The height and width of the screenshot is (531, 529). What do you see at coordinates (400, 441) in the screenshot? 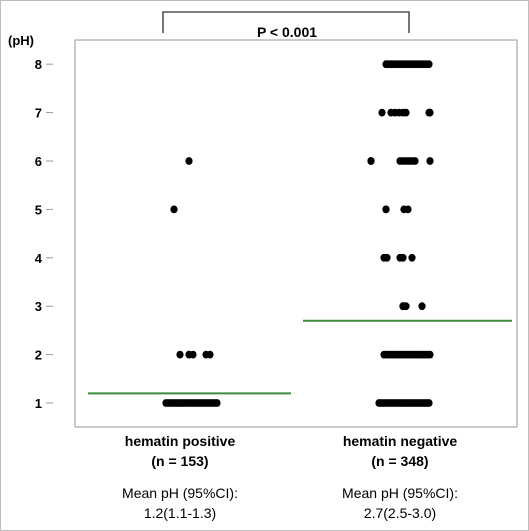
I see `group-label: hematin negative` at bounding box center [400, 441].